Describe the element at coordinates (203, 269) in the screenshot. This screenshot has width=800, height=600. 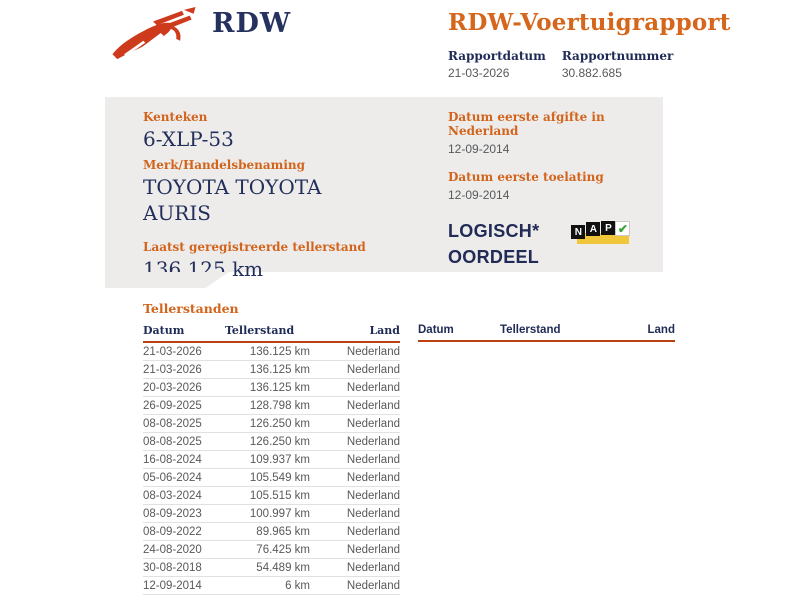
I see `laatste-tellerstand-value: 136.125 km` at that location.